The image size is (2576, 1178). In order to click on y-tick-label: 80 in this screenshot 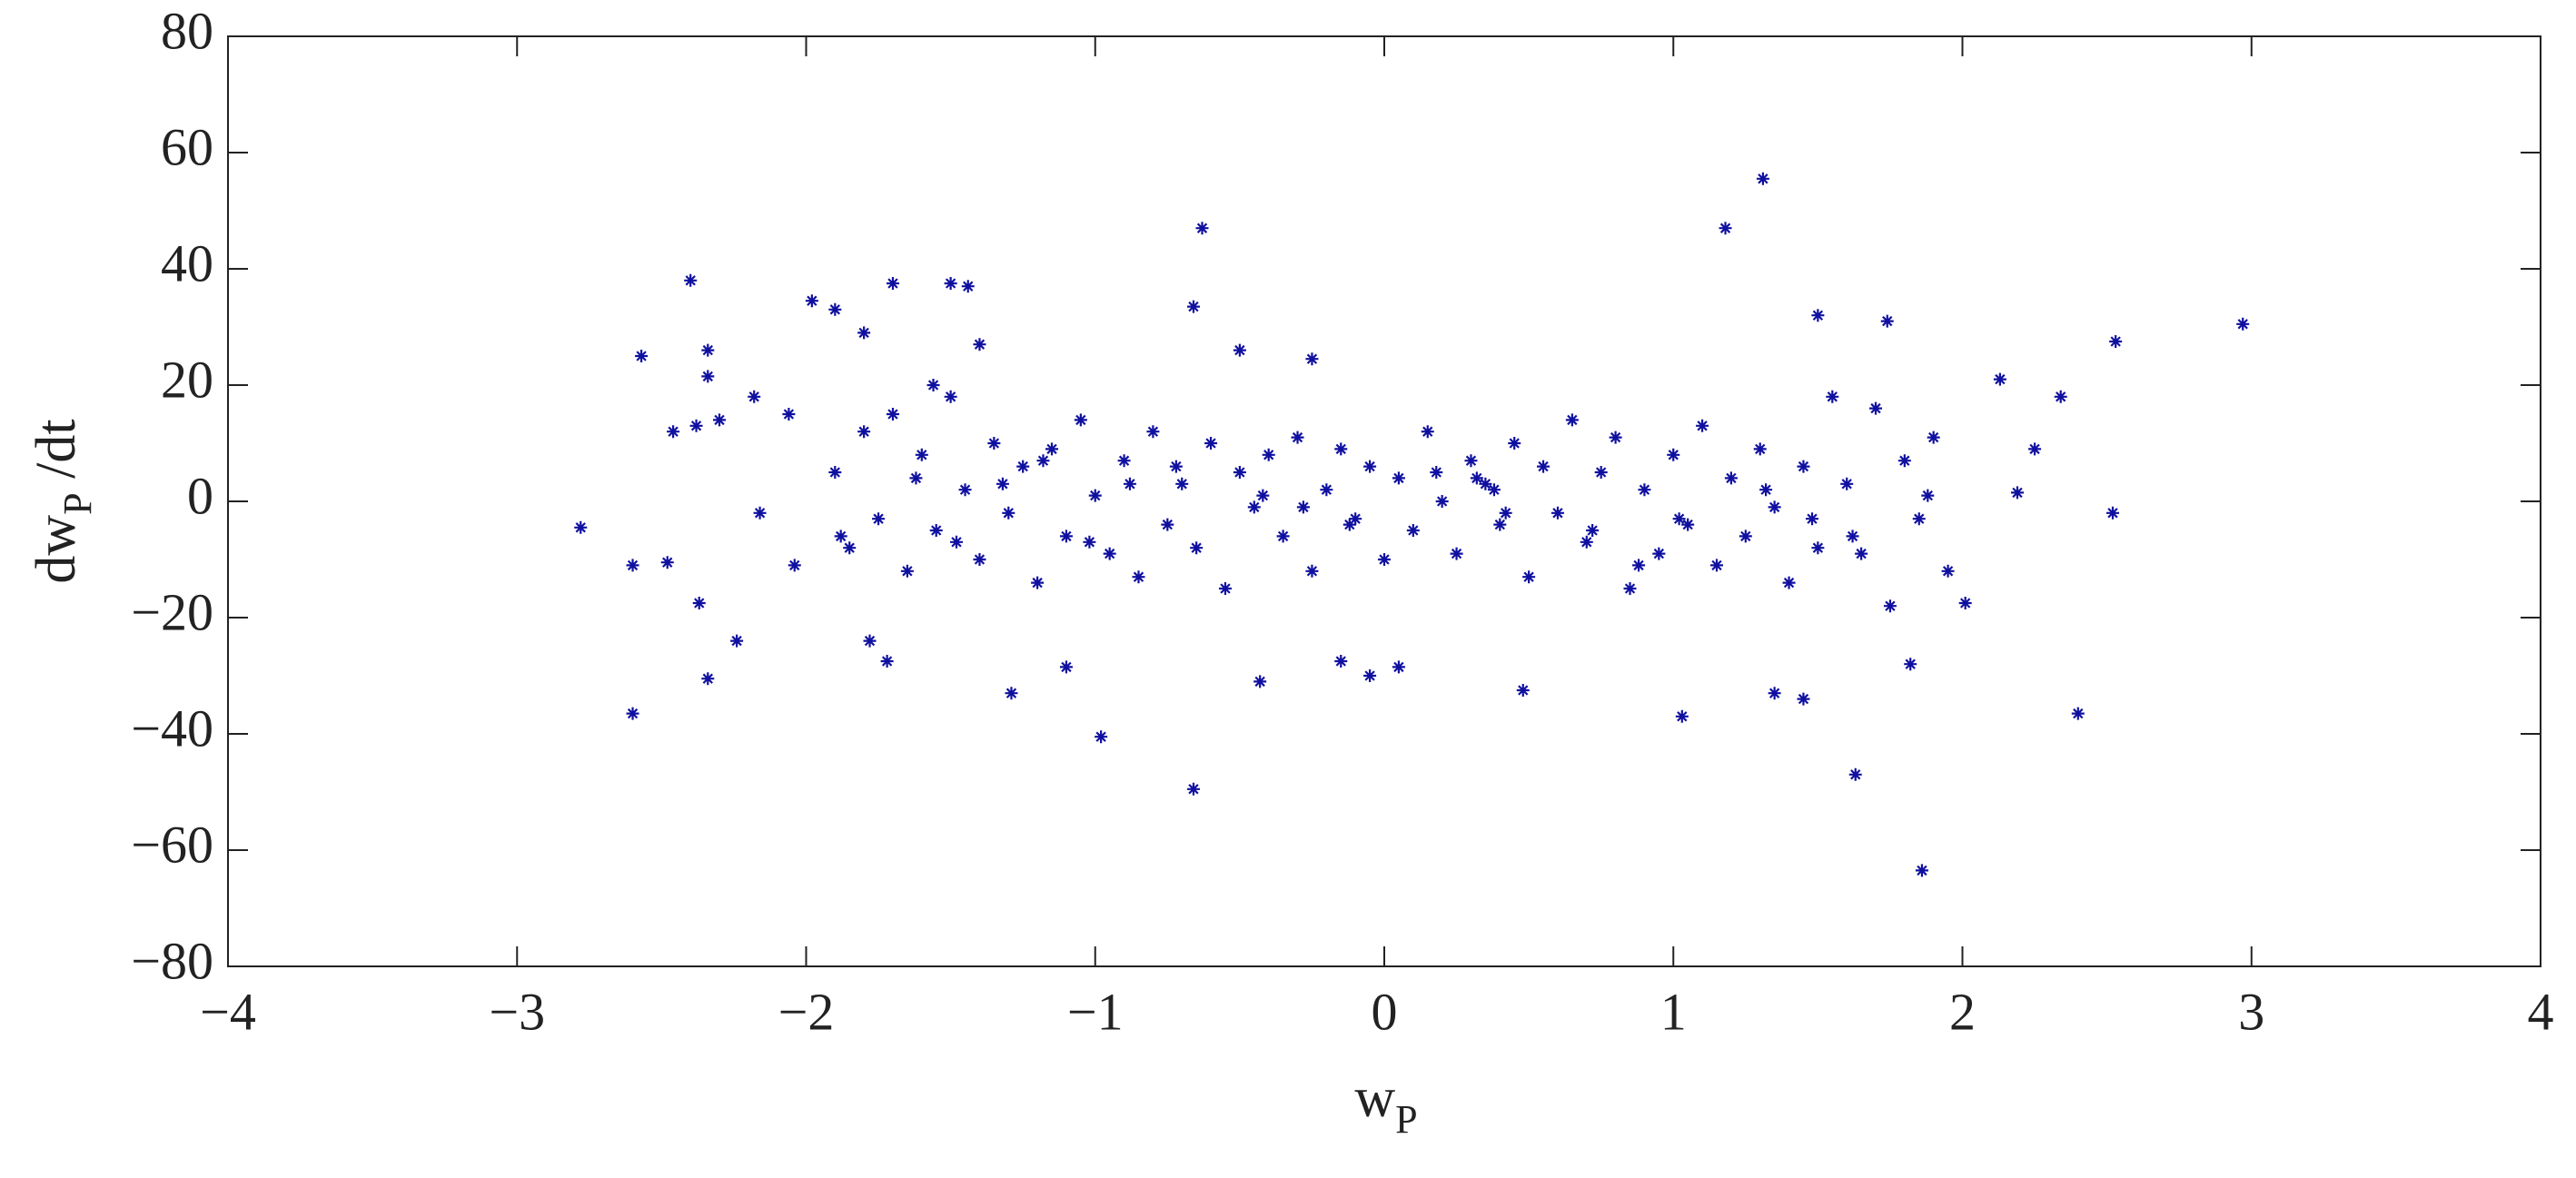, I will do `click(187, 30)`.